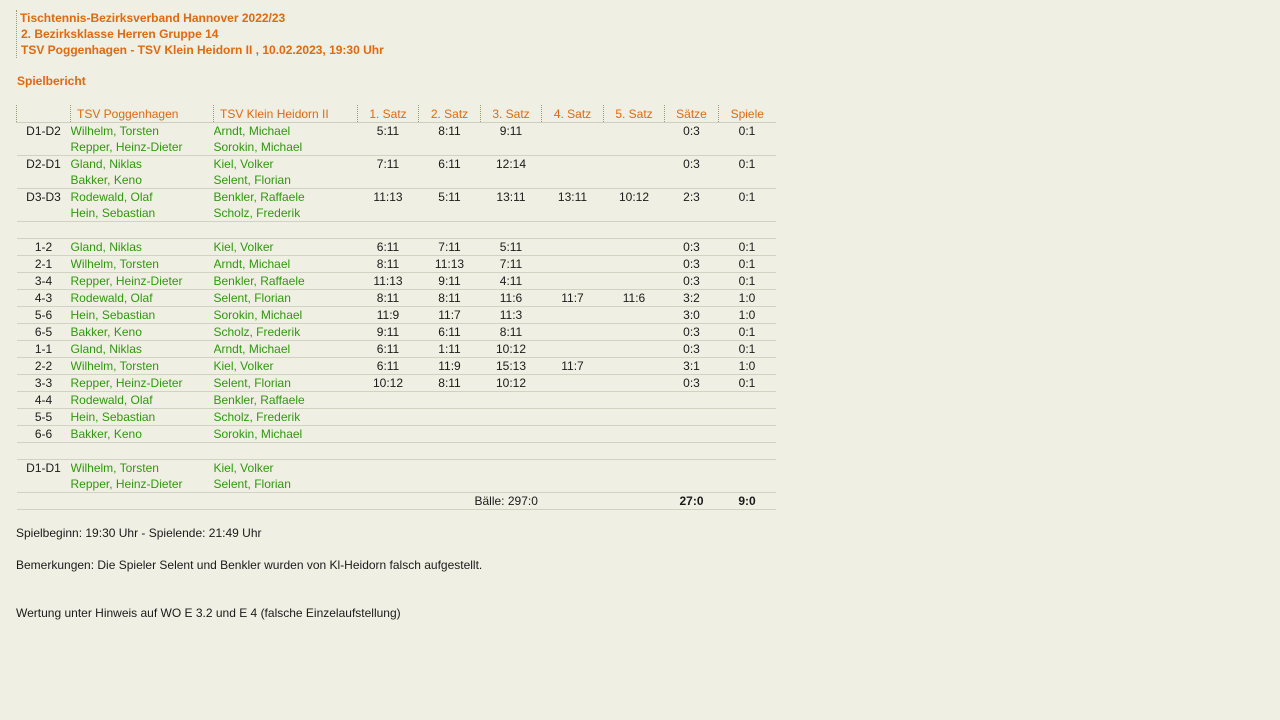  What do you see at coordinates (285, 400) in the screenshot?
I see `away-player: Benkler, Raffaele` at bounding box center [285, 400].